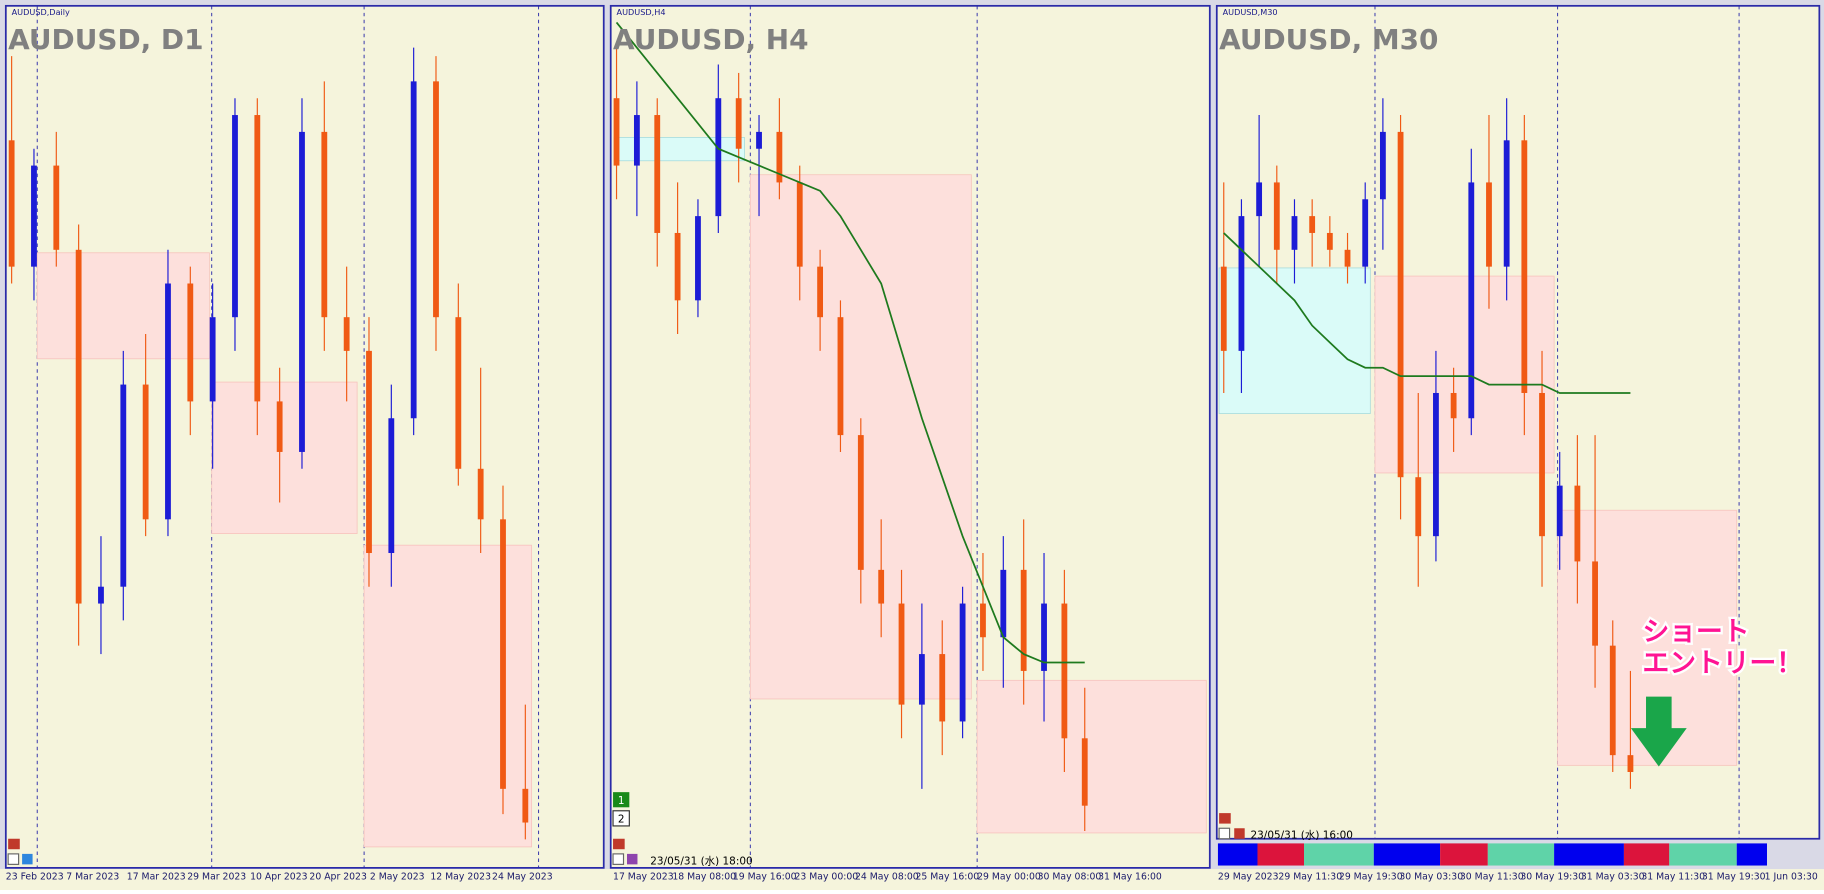  Describe the element at coordinates (827, 877) in the screenshot. I see `x-label: 23 May 00:00` at that location.